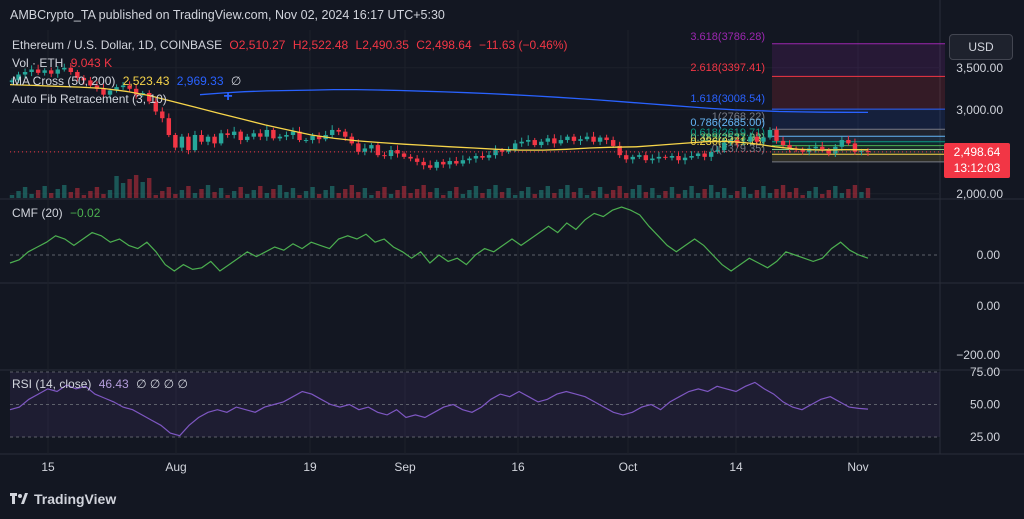 The width and height of the screenshot is (1024, 519). What do you see at coordinates (48, 467) in the screenshot?
I see `x-tick-label: 15` at bounding box center [48, 467].